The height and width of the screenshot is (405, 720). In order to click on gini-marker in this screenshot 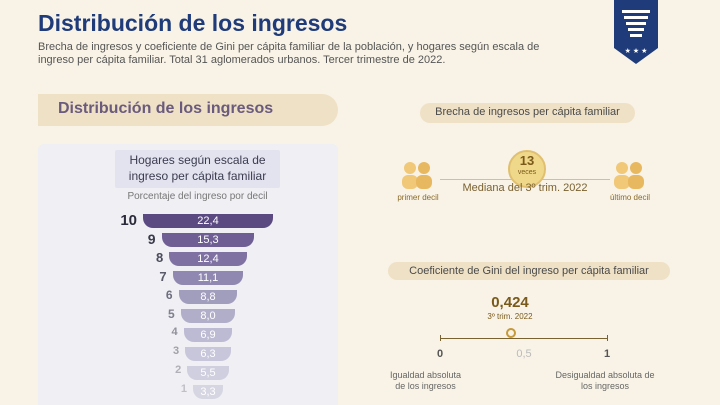, I will do `click(510, 333)`.